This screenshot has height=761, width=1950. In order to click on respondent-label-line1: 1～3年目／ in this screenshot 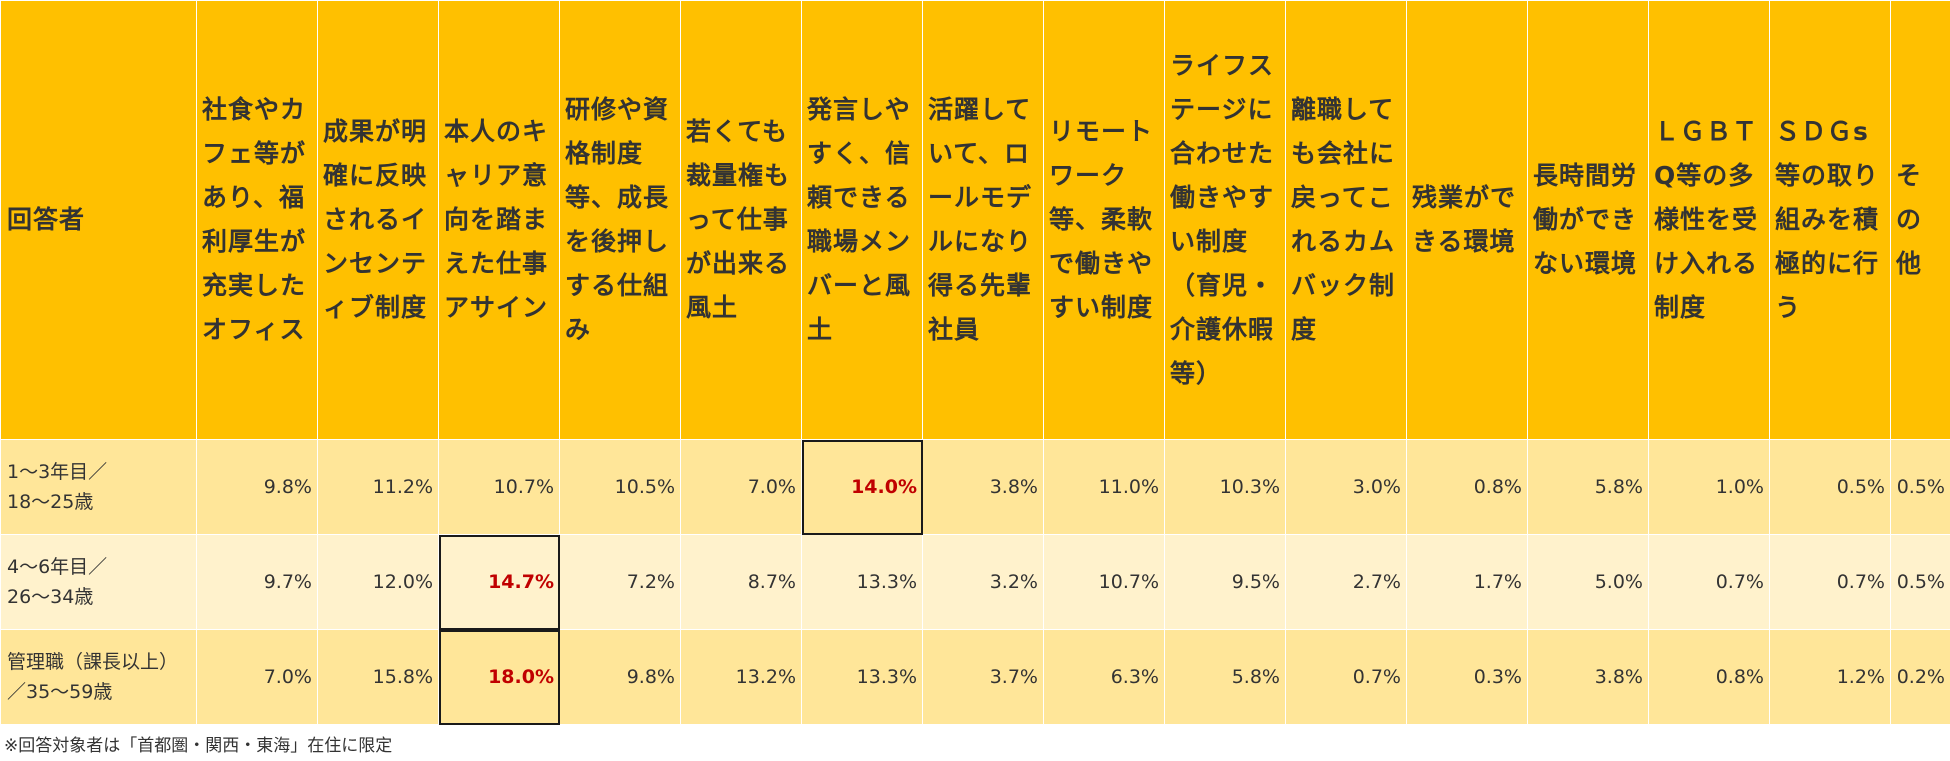, I will do `click(57, 472)`.